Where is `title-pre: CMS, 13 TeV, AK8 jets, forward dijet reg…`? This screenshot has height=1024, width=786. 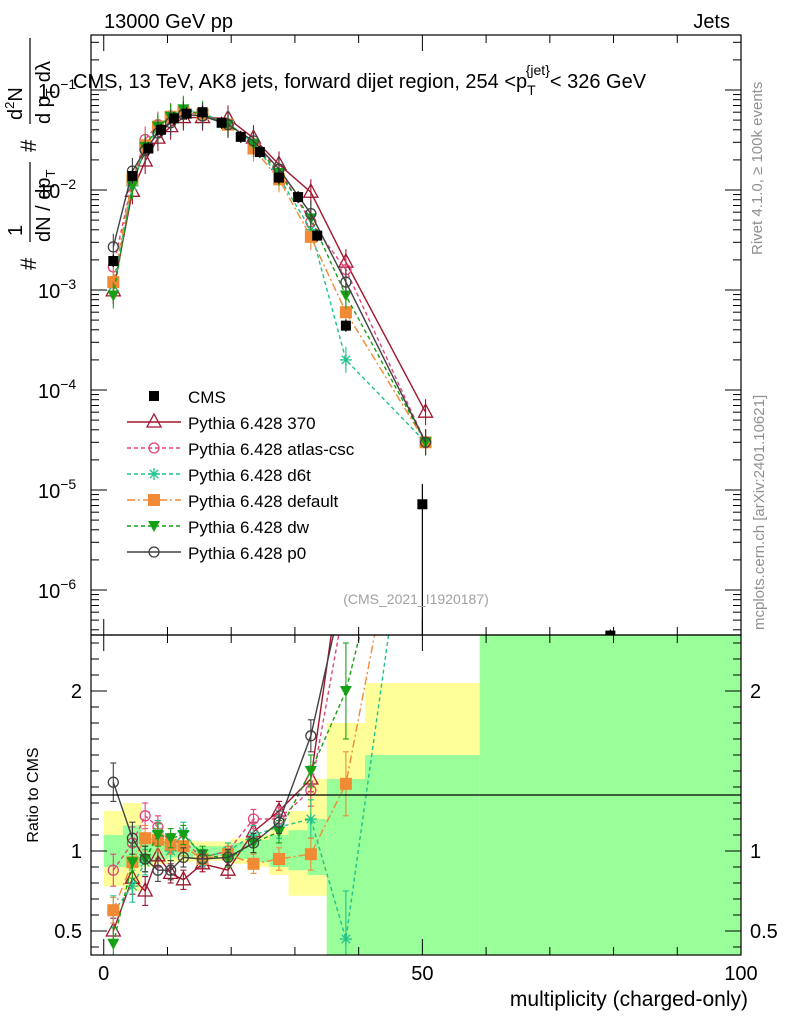 title-pre: CMS, 13 TeV, AK8 jets, forward dijet reg… is located at coordinates (300, 82).